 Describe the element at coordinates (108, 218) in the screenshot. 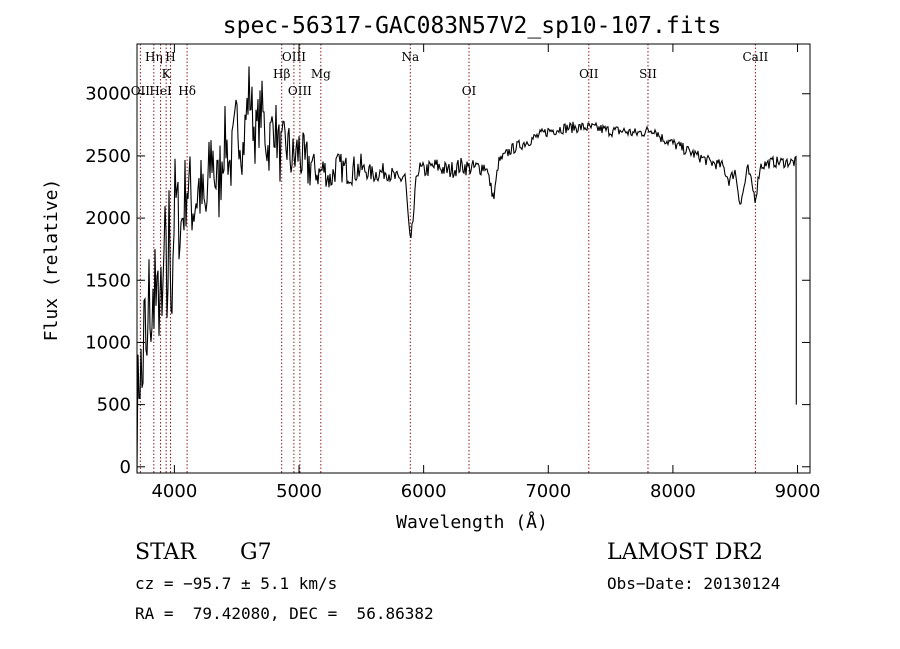

I see `y-tick-label: 2000` at that location.